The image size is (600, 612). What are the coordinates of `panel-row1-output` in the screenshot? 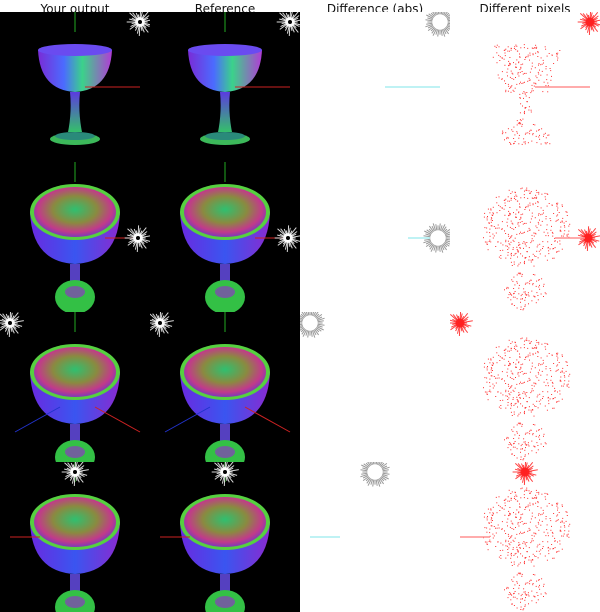 It's located at (75, 87).